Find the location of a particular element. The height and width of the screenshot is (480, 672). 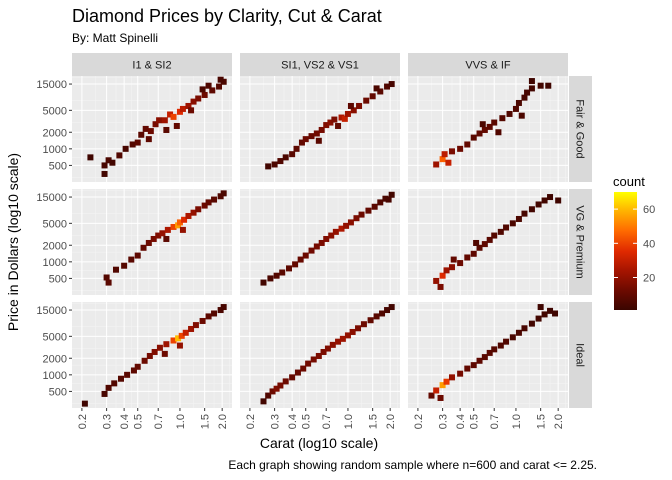

x-tick-label: 0.3 is located at coordinates (108, 421).